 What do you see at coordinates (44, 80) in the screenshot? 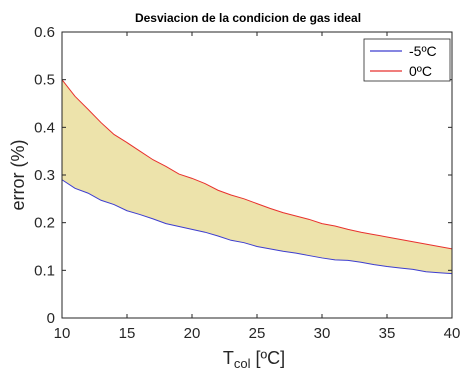
I see `y-tick-label: 0.5` at bounding box center [44, 80].